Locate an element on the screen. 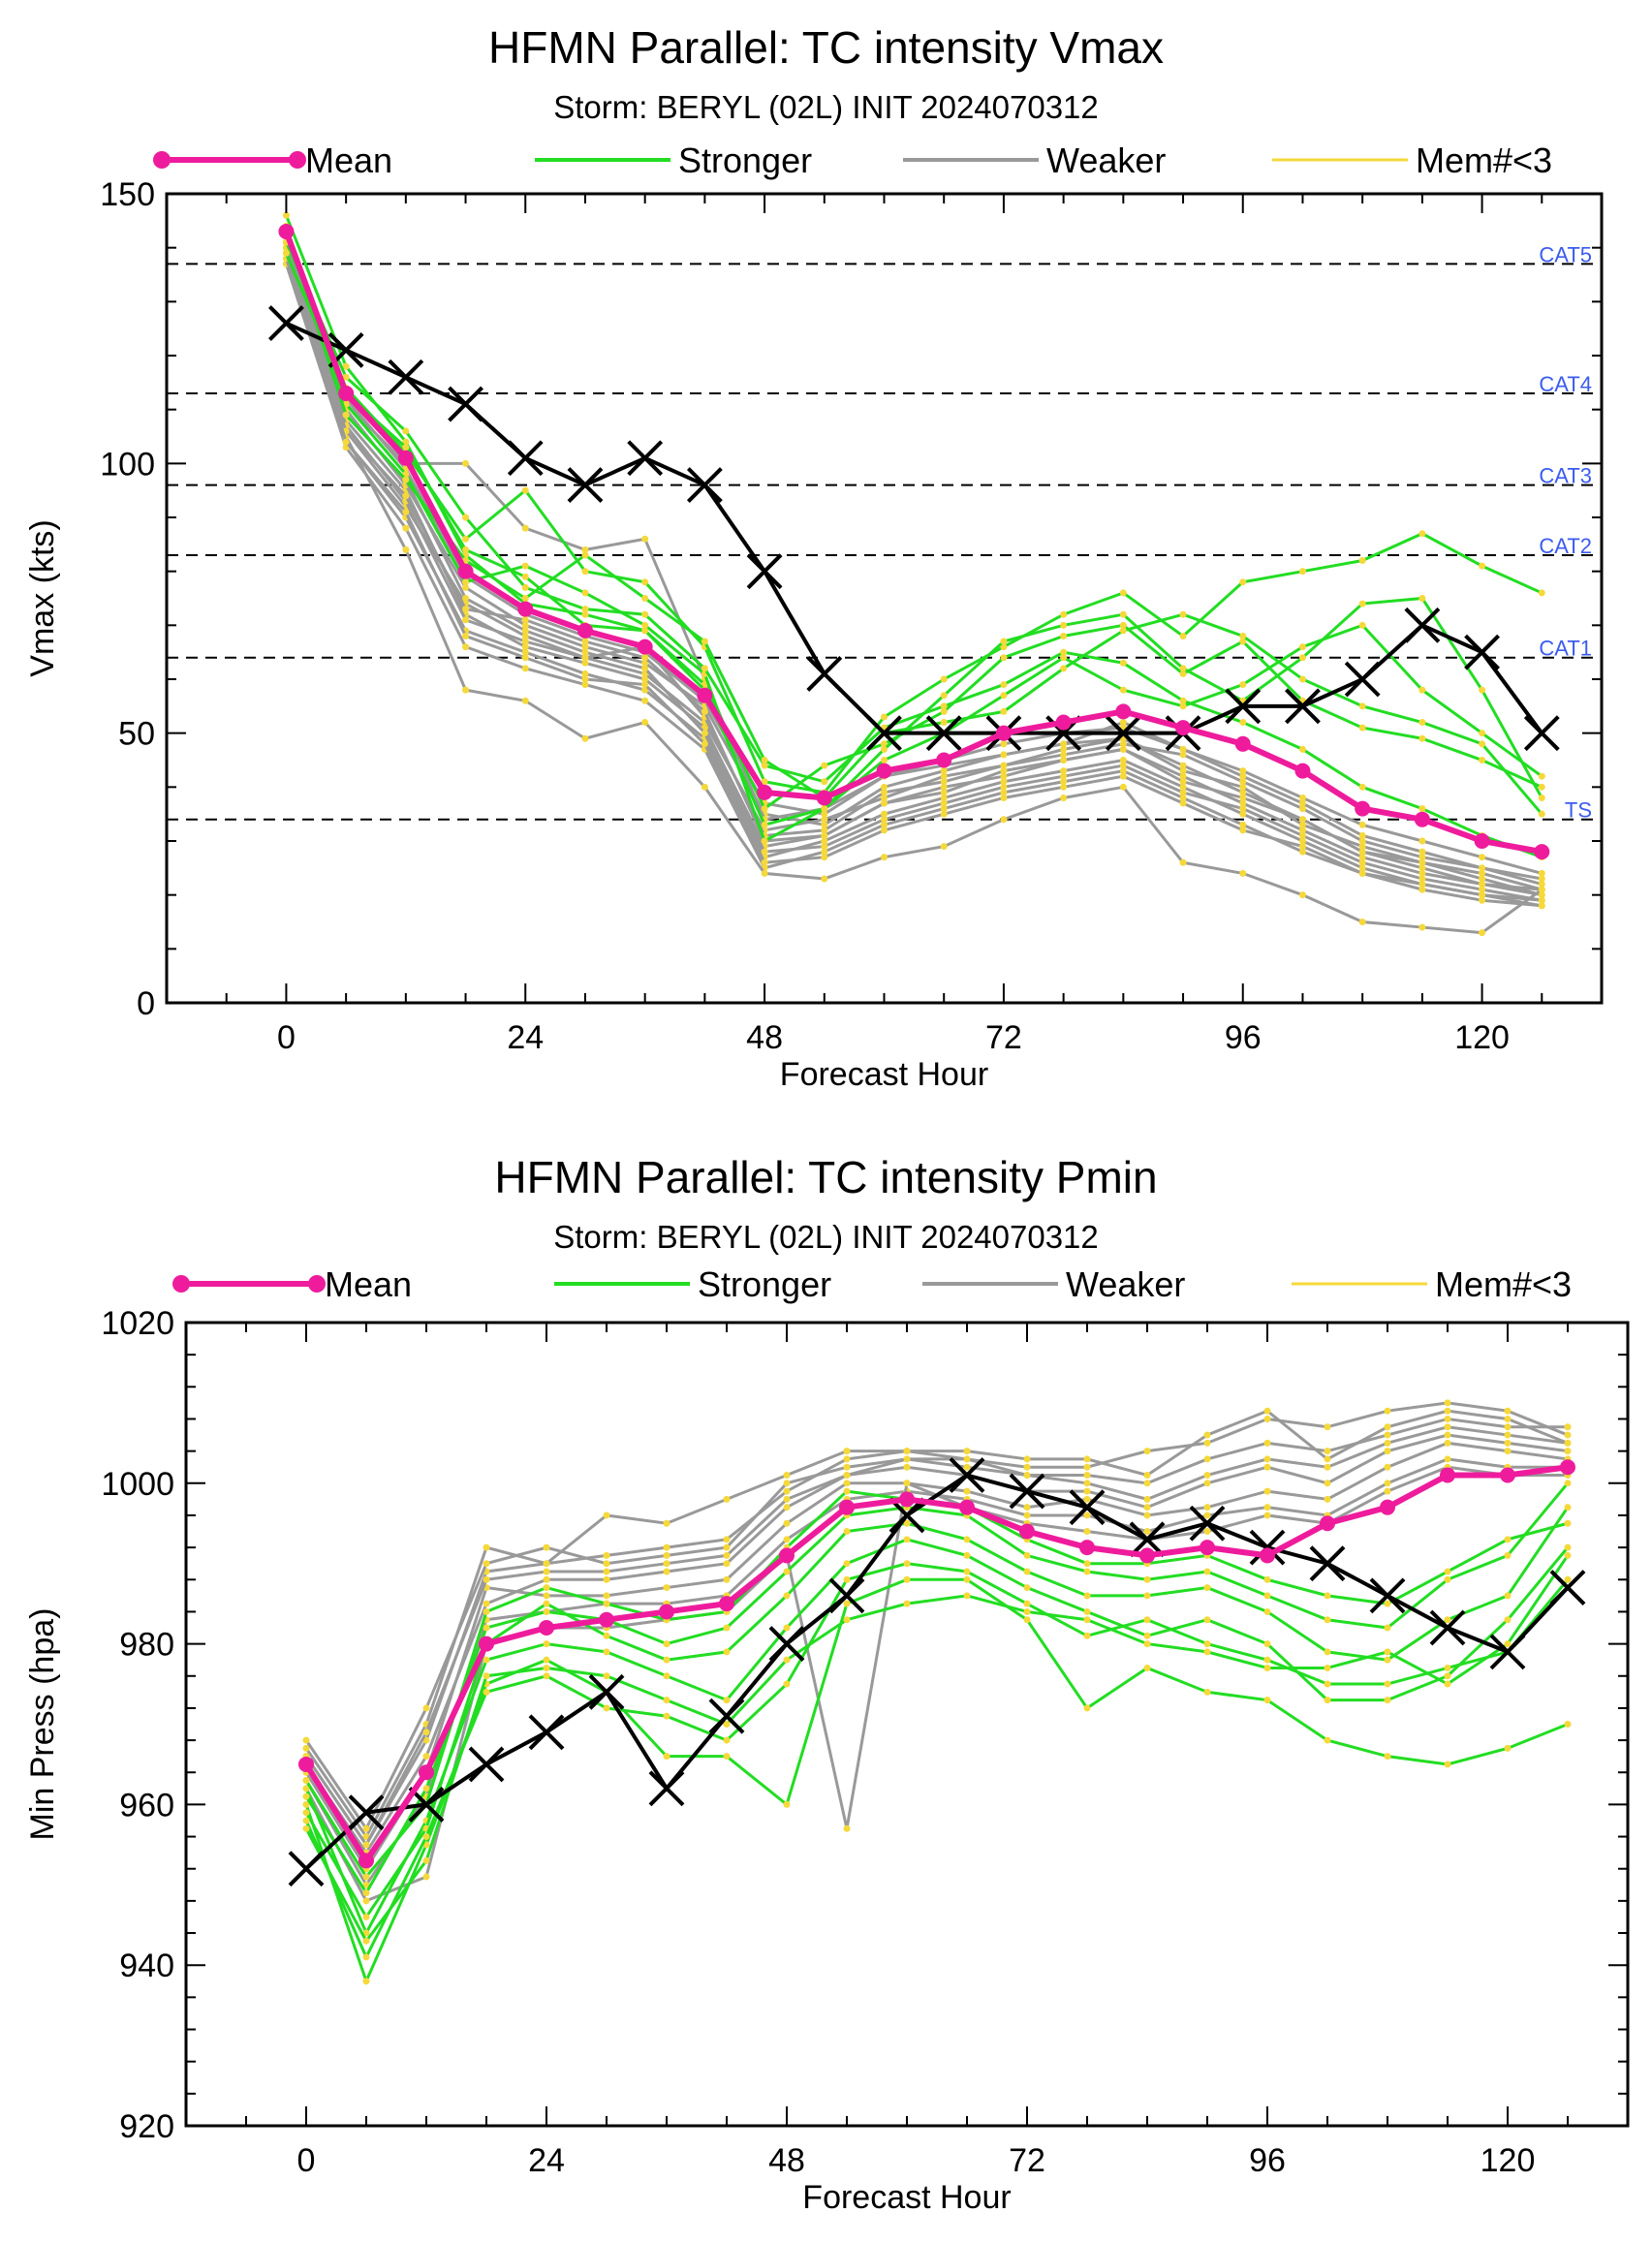 The width and height of the screenshot is (1652, 2244). y-tick-label: 940 is located at coordinates (146, 1966).